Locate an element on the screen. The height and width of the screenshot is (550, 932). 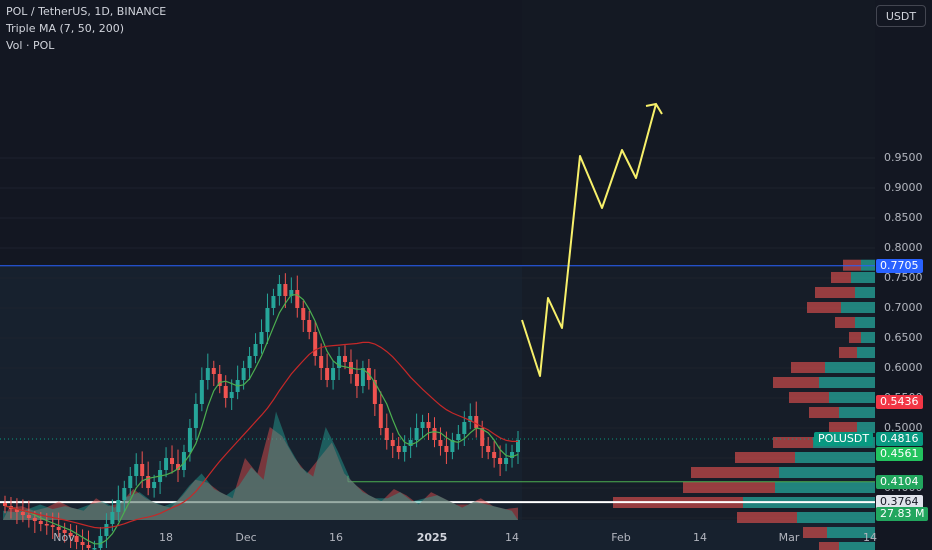
price-tick-label: 0.5000 is located at coordinates (903, 427).